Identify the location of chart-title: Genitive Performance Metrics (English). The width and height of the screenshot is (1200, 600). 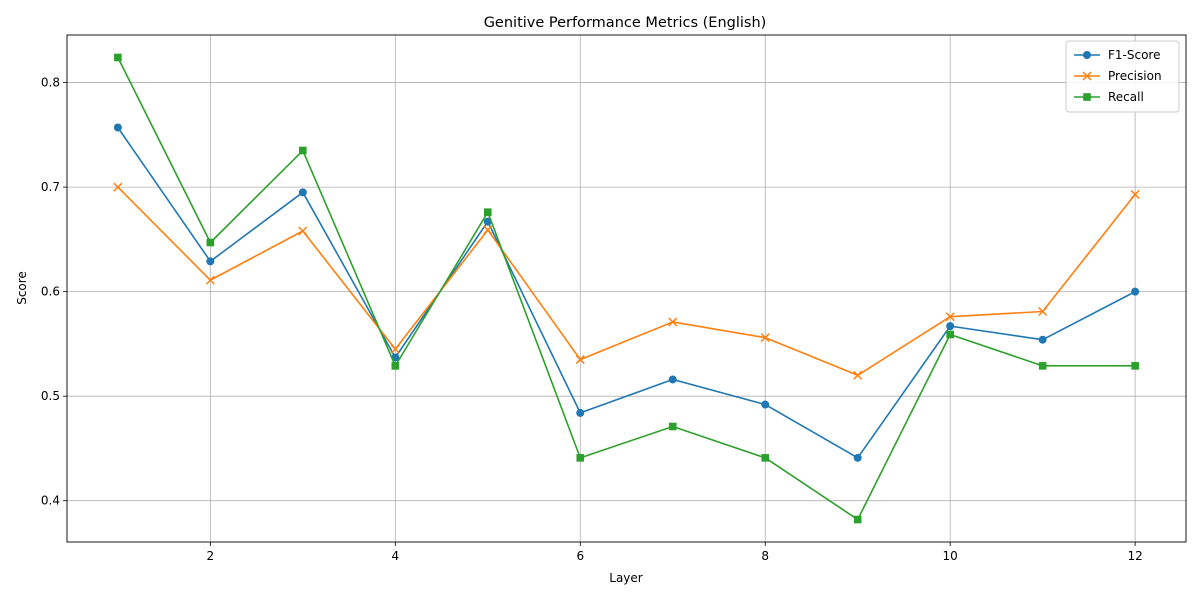
(625, 23).